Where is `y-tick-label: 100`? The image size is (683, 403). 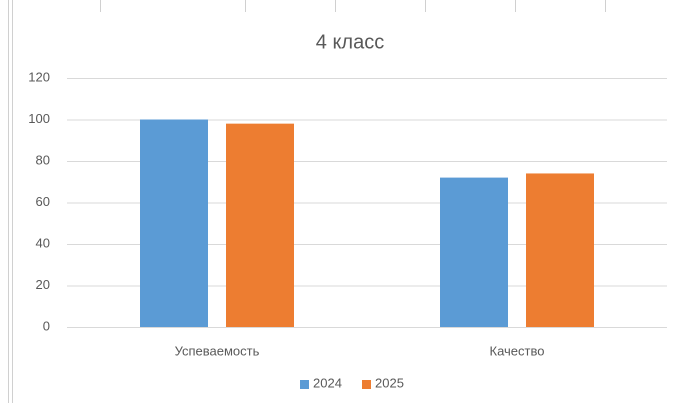 y-tick-label: 100 is located at coordinates (39, 118).